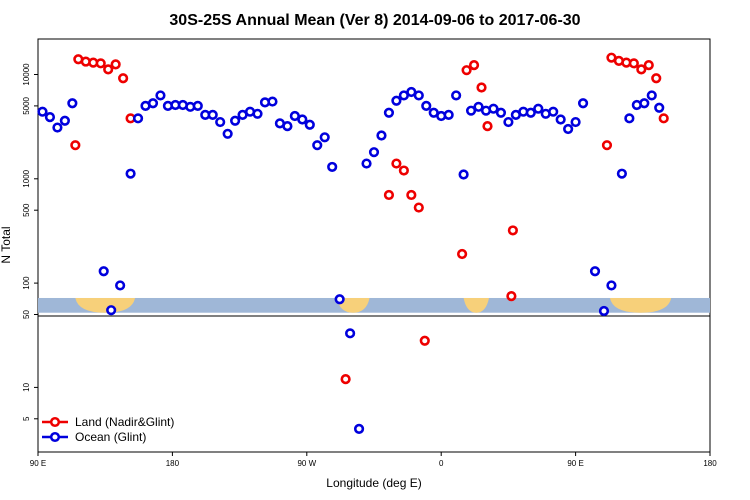 Image resolution: width=750 pixels, height=500 pixels. What do you see at coordinates (26, 105) in the screenshot?
I see `y-tick-label: 5000` at bounding box center [26, 105].